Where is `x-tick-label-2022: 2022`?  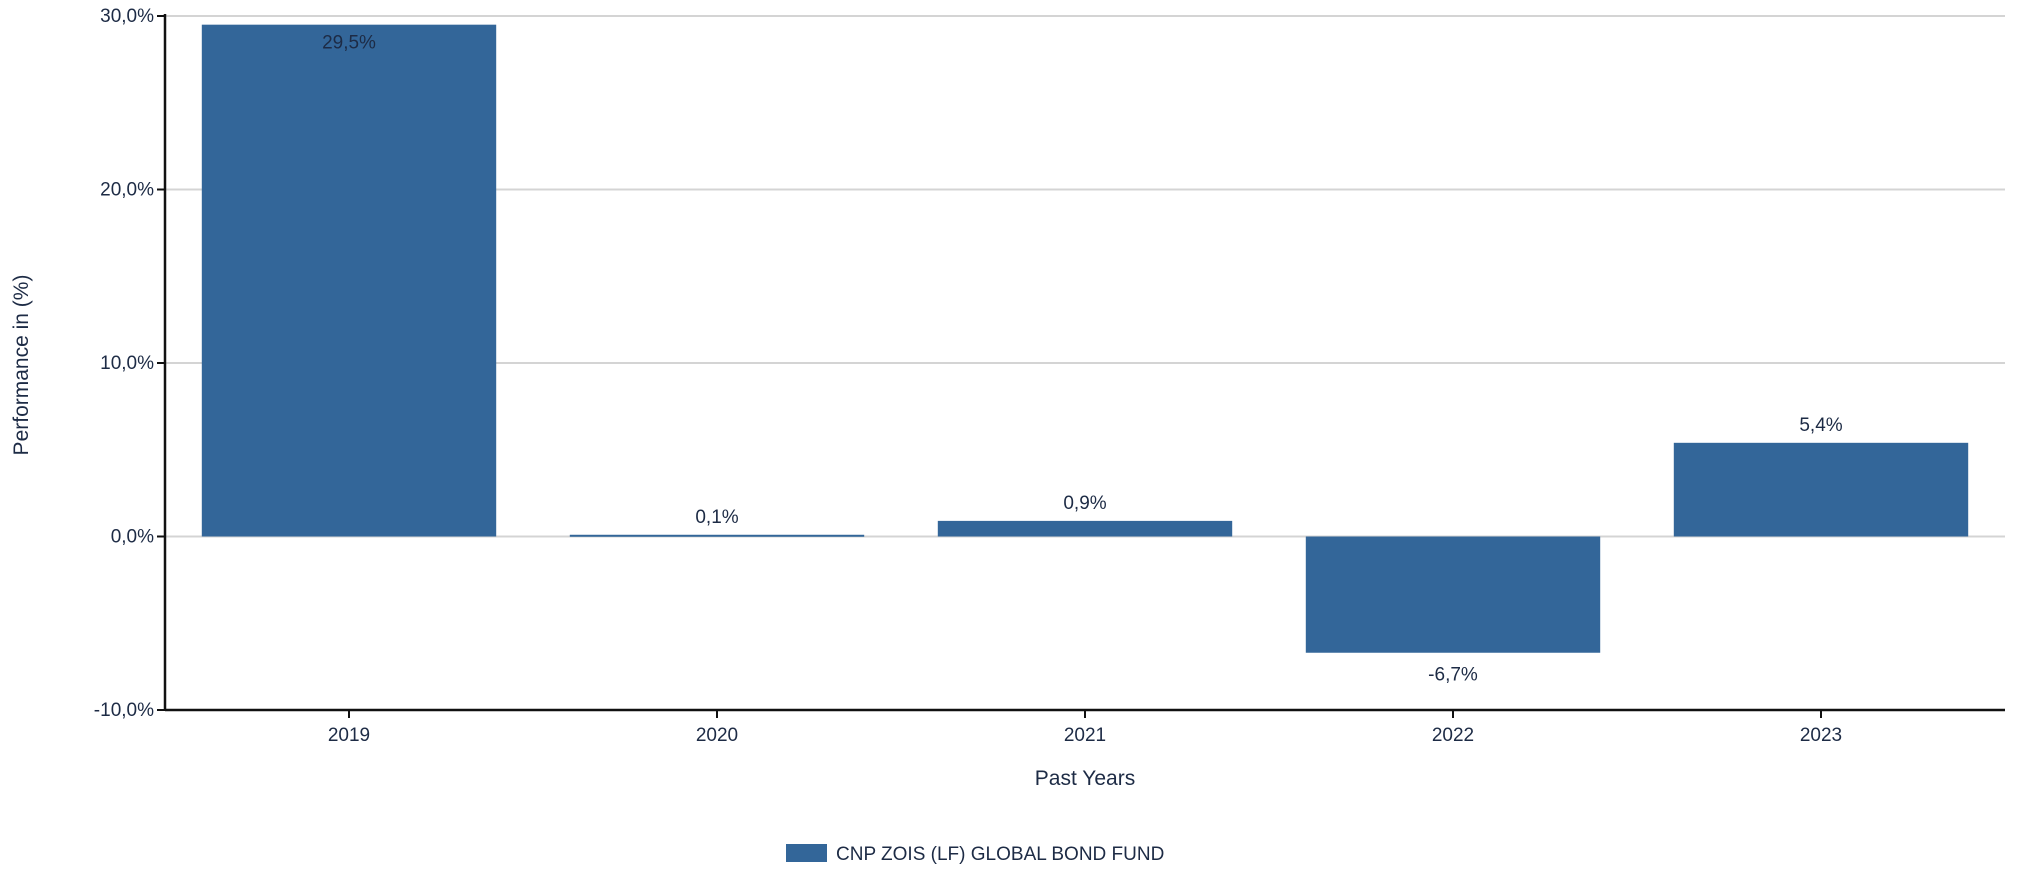
x-tick-label-2022: 2022 is located at coordinates (1453, 735).